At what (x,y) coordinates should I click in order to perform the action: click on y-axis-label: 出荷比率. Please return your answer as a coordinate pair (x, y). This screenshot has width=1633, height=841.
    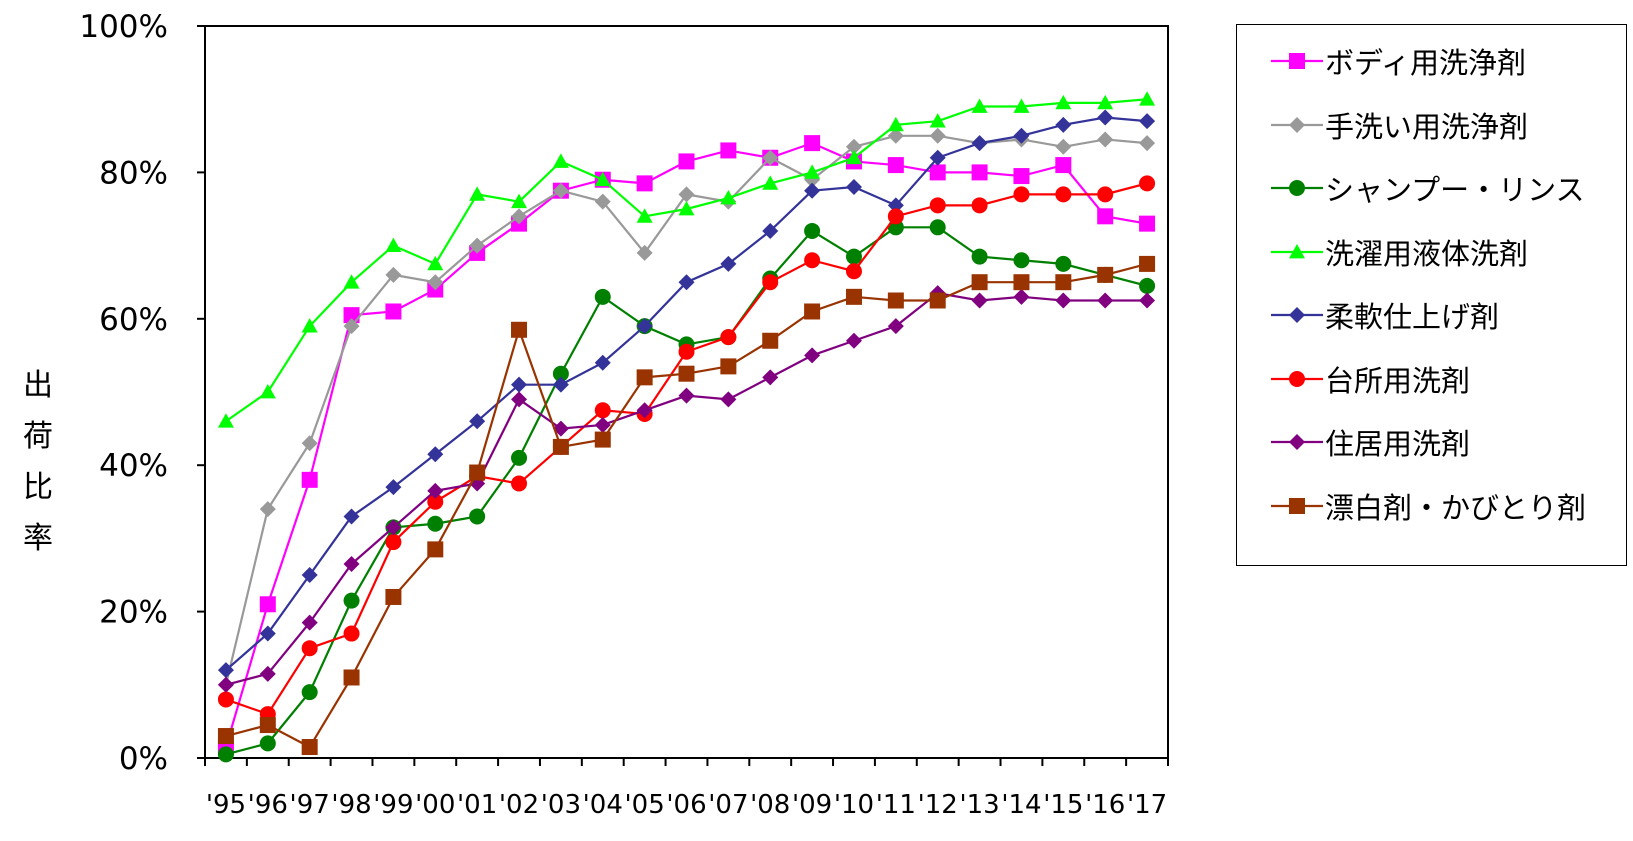
    Looking at the image, I should click on (38, 462).